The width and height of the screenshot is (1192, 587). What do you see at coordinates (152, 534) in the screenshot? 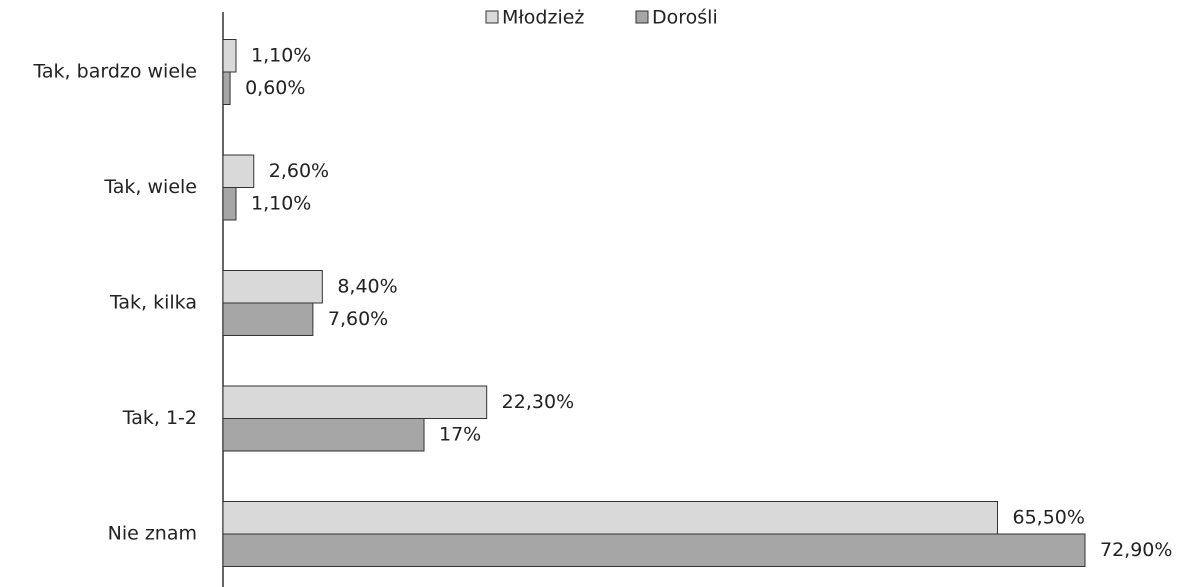
I see `y-tick-label: Nie znam` at bounding box center [152, 534].